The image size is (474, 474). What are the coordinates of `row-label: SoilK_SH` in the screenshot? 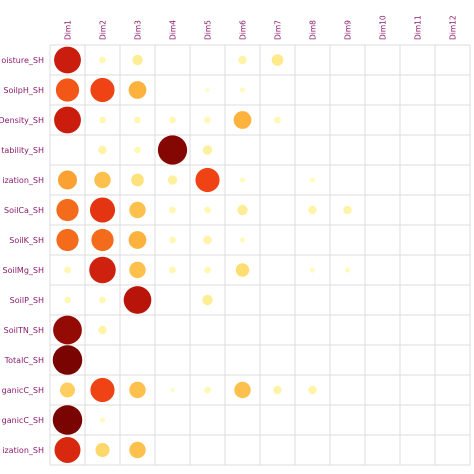 It's located at (26, 240).